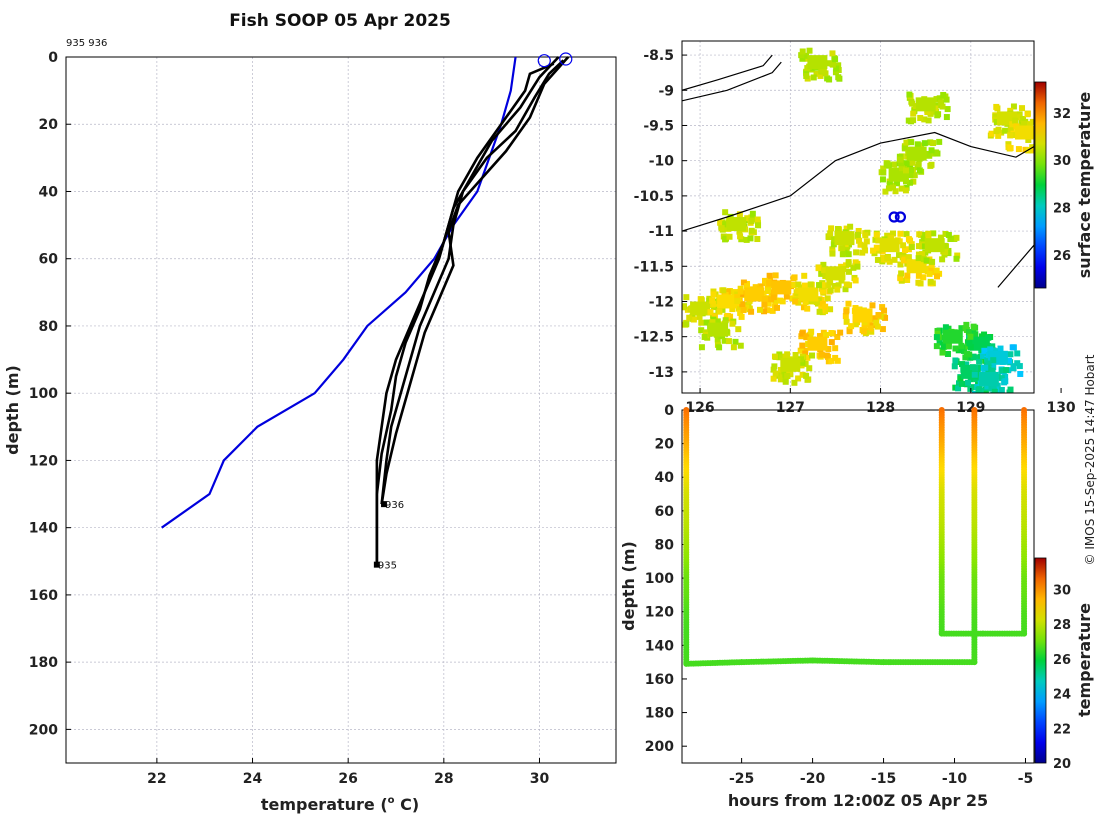 This screenshot has width=1100, height=820. Describe the element at coordinates (659, 579) in the screenshot. I see `section-y-tick-label: 100` at that location.